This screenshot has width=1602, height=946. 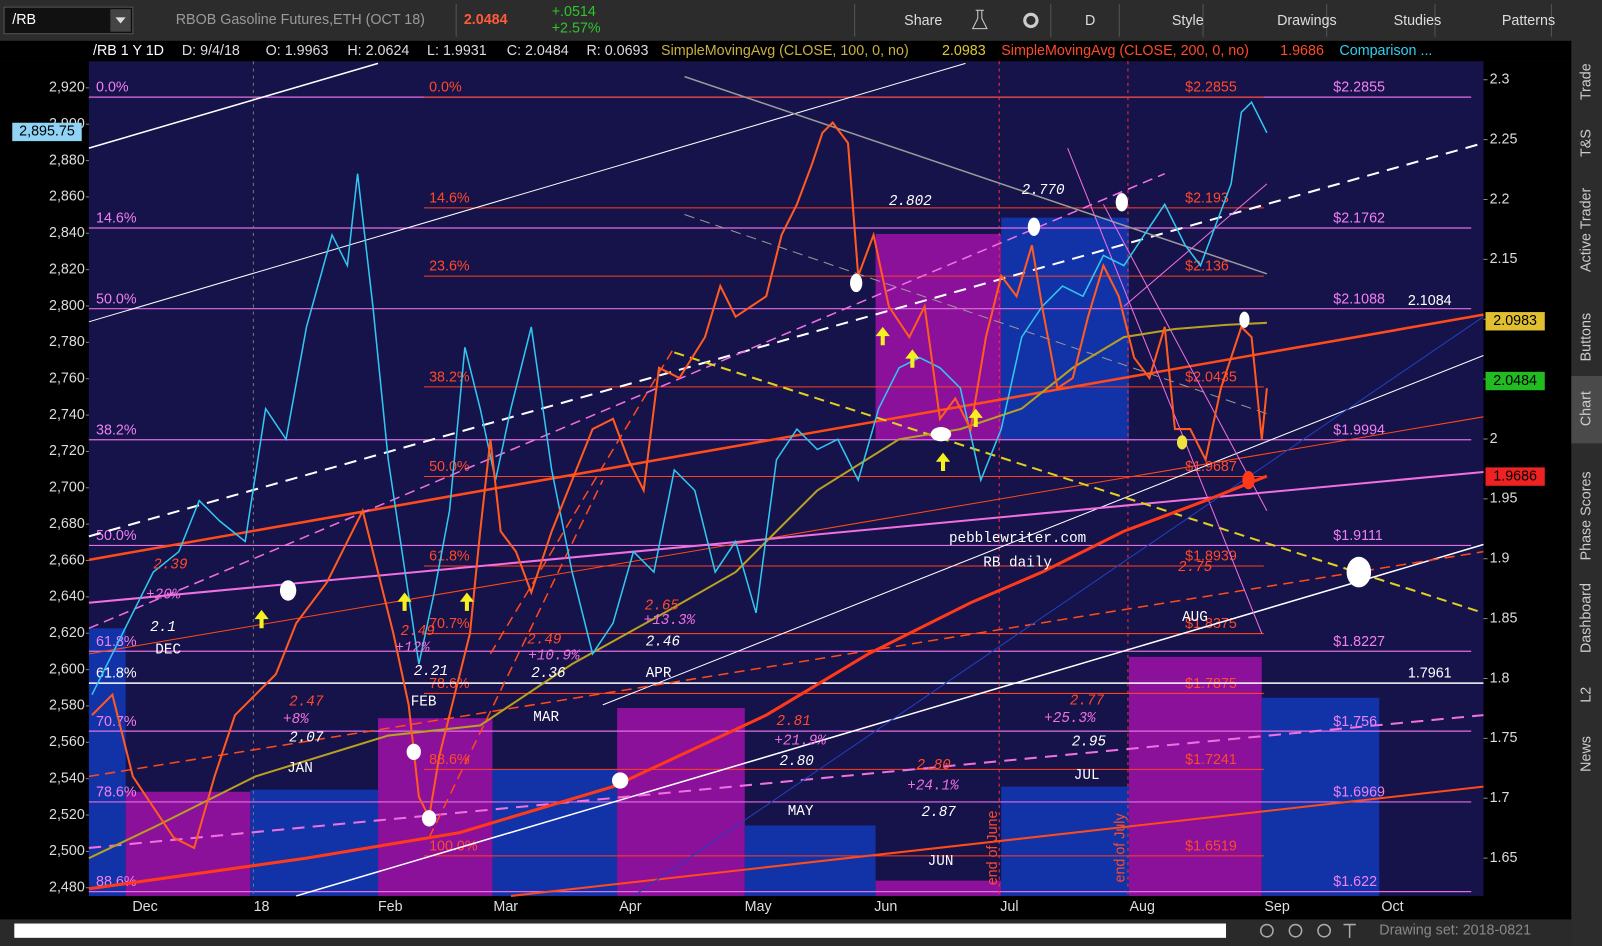 What do you see at coordinates (620, 930) in the screenshot?
I see `scrollbar` at bounding box center [620, 930].